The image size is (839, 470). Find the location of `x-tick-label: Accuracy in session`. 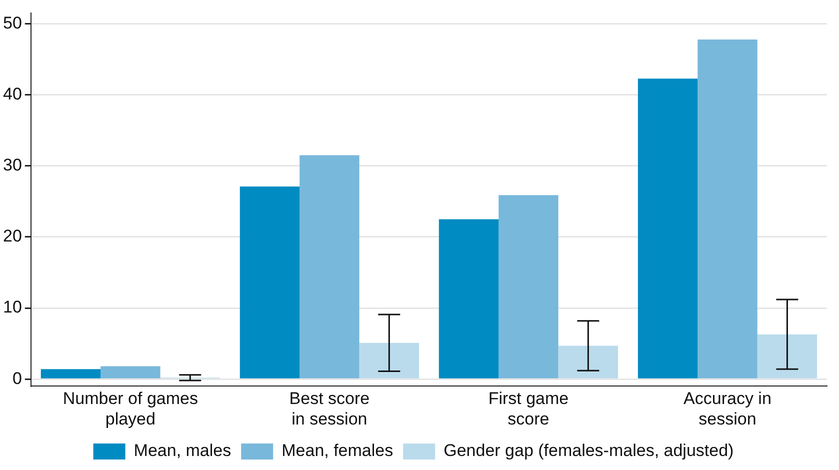

x-tick-label: Accuracy in session is located at coordinates (728, 408).